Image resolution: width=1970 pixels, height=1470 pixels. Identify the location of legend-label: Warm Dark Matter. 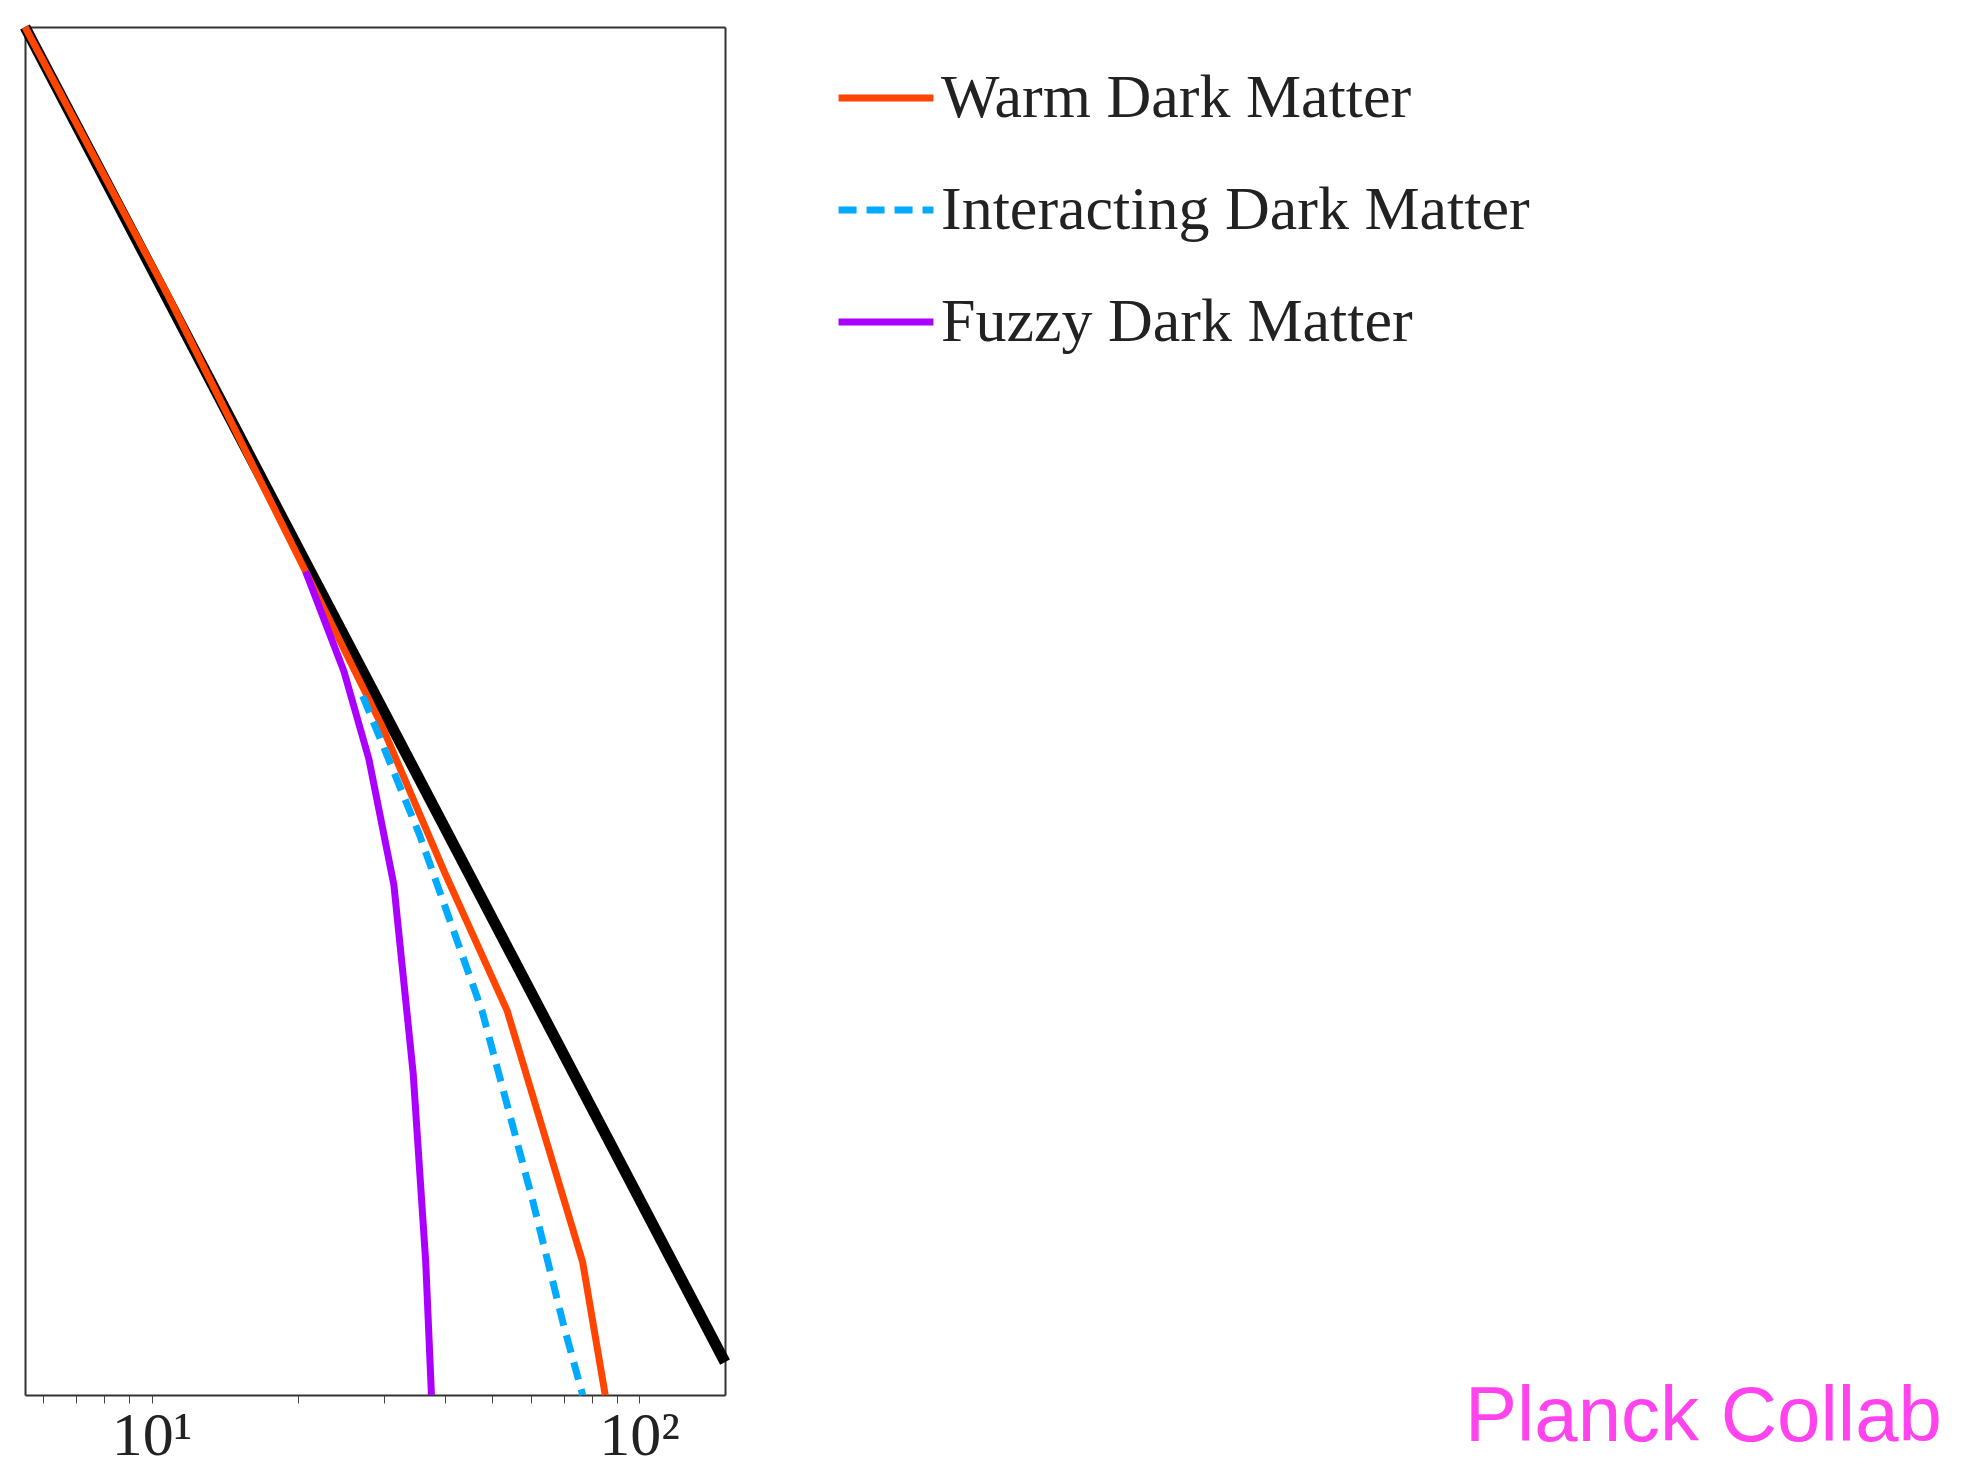
(1176, 96).